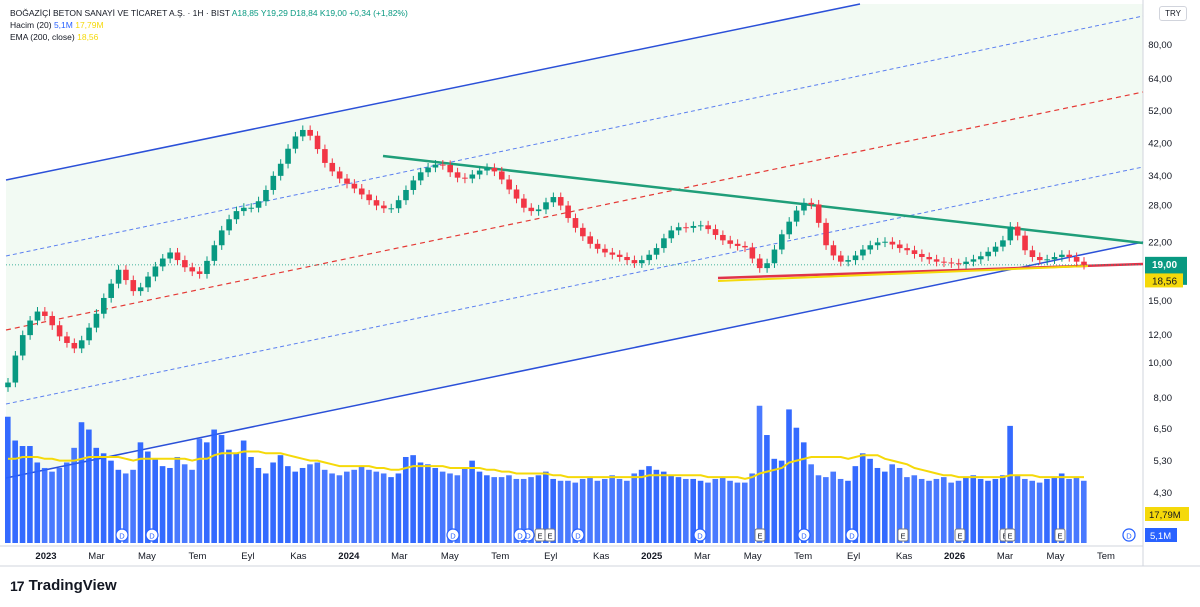 This screenshot has height=607, width=1200. I want to click on brand-label: TradingView, so click(72, 585).